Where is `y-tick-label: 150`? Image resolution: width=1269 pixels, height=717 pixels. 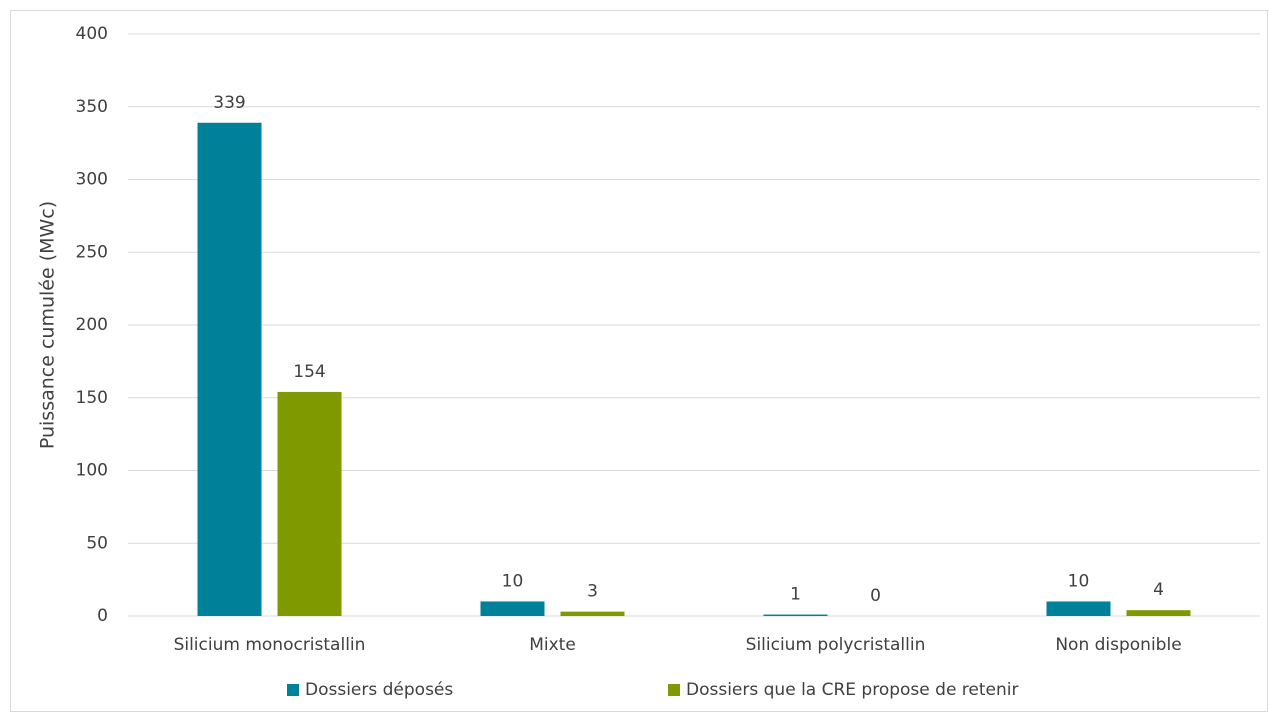 y-tick-label: 150 is located at coordinates (92, 398).